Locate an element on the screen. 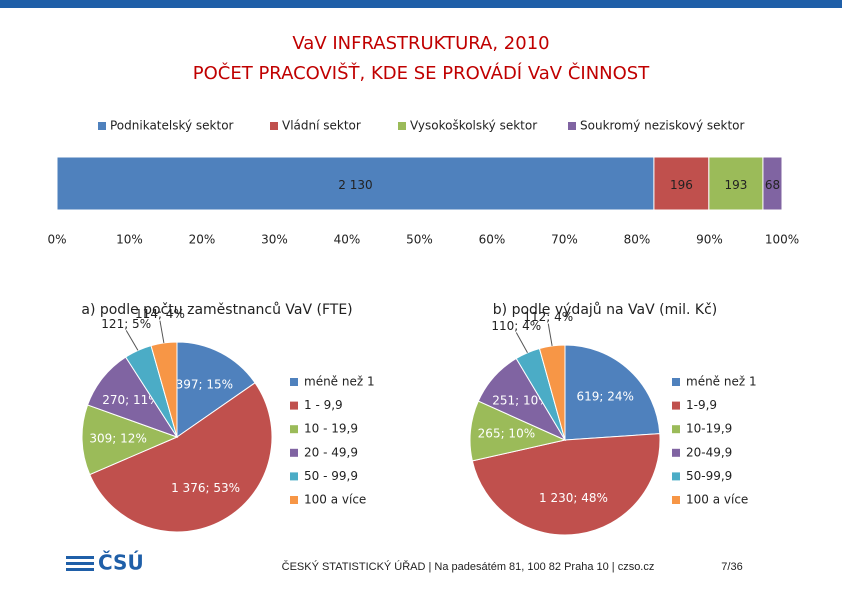 The height and width of the screenshot is (599, 842). data-label: 270; 11% is located at coordinates (130, 400).